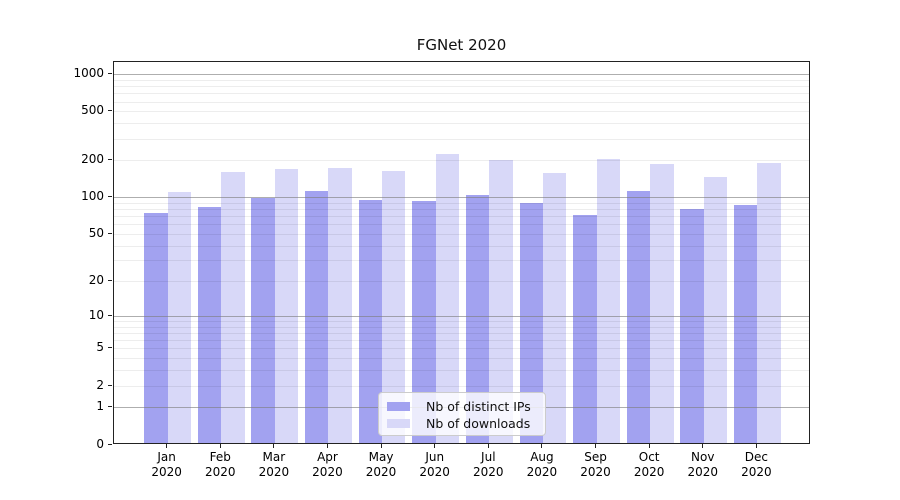  Describe the element at coordinates (96, 232) in the screenshot. I see `y-tick-label-50: 50` at that location.